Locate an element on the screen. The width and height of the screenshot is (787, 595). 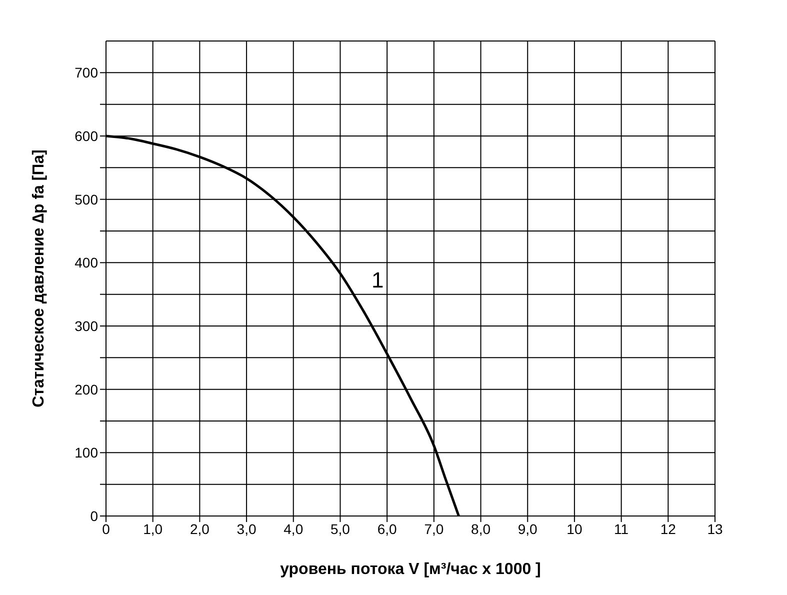
x-tick-label: 8,0 is located at coordinates (481, 528).